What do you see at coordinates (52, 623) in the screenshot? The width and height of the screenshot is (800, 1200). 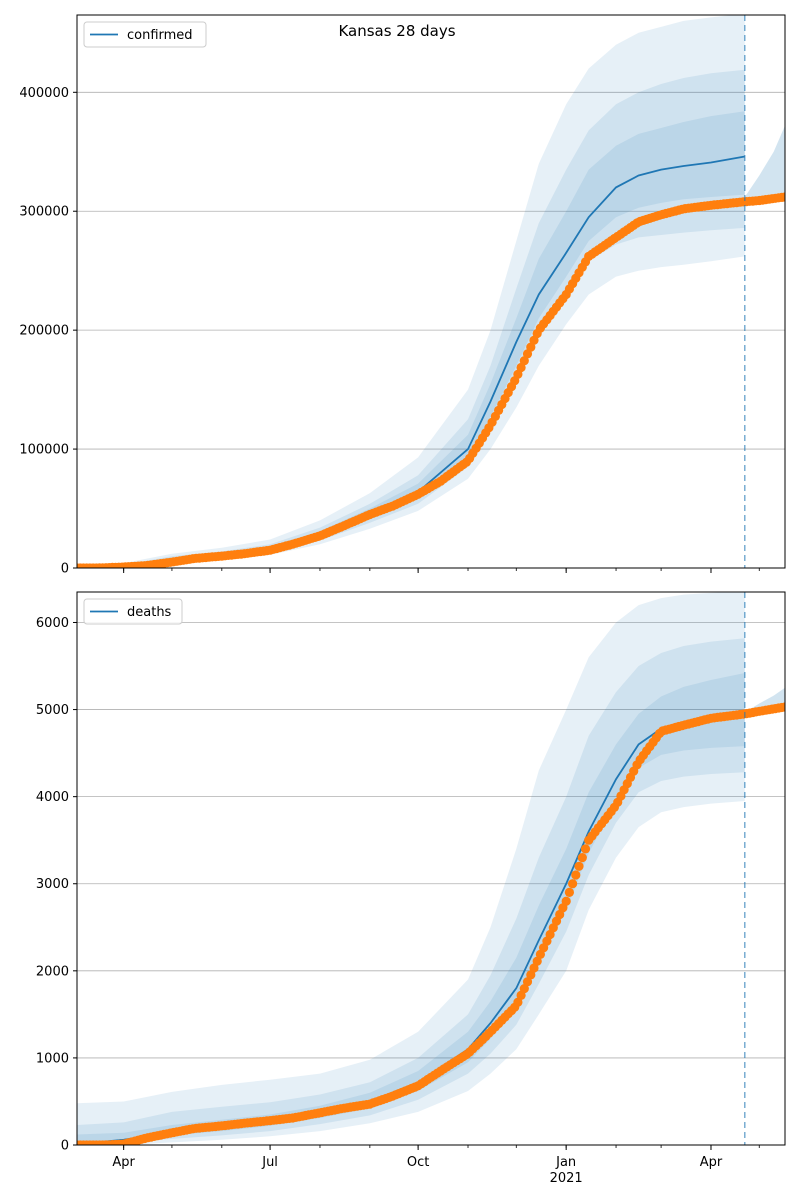 I see `y-tick-label: 6000` at bounding box center [52, 623].